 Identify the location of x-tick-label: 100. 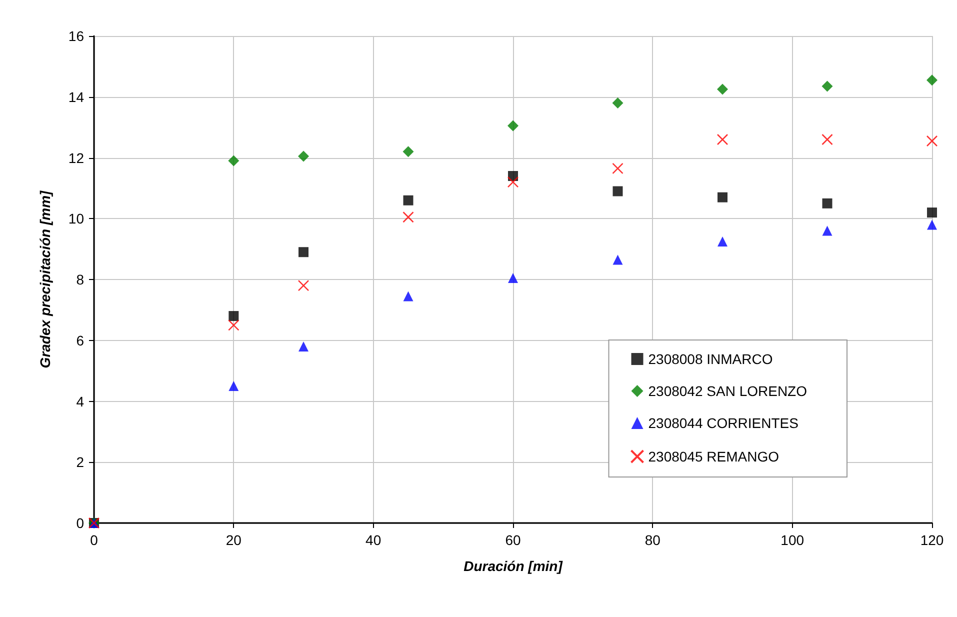
(792, 540).